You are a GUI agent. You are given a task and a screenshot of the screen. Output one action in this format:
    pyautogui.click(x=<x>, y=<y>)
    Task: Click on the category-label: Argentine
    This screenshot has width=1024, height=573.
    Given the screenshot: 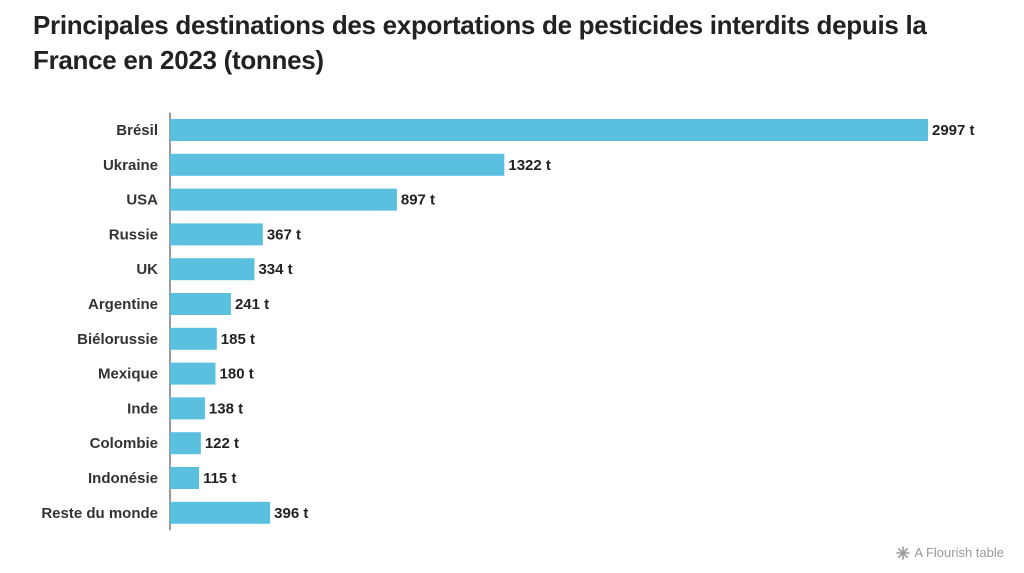 What is the action you would take?
    pyautogui.click(x=123, y=304)
    